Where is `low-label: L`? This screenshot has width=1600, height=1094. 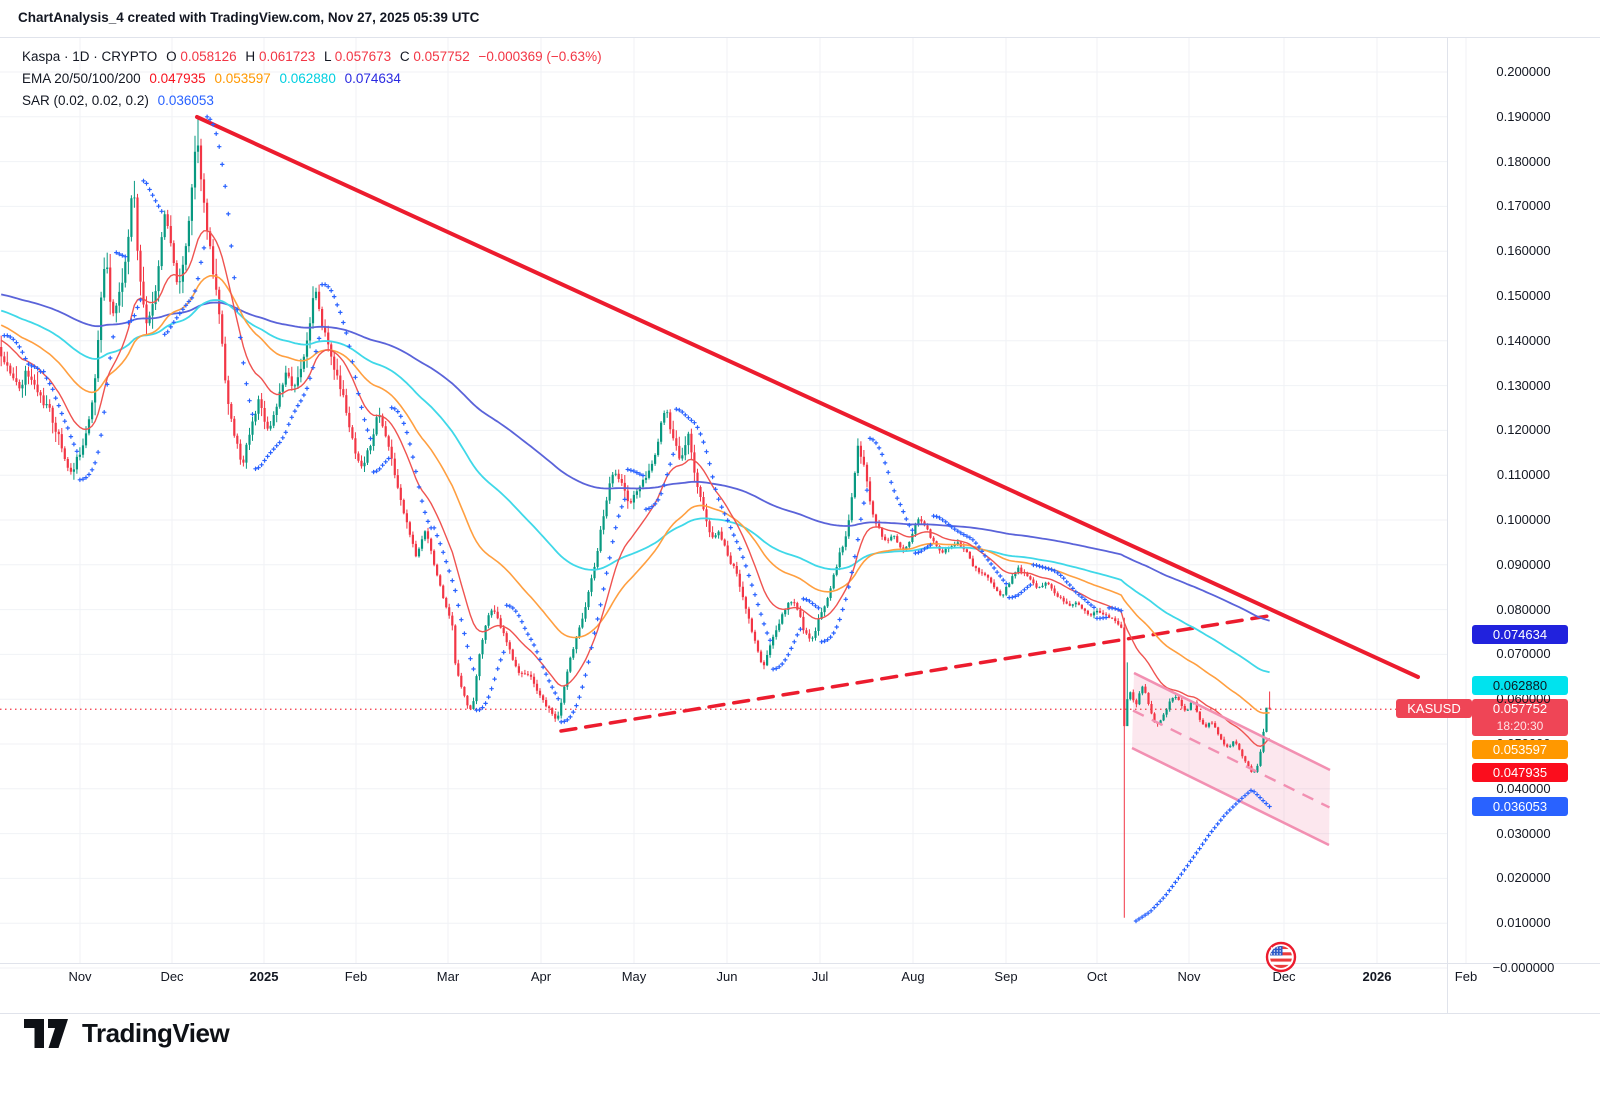
low-label: L is located at coordinates (328, 56).